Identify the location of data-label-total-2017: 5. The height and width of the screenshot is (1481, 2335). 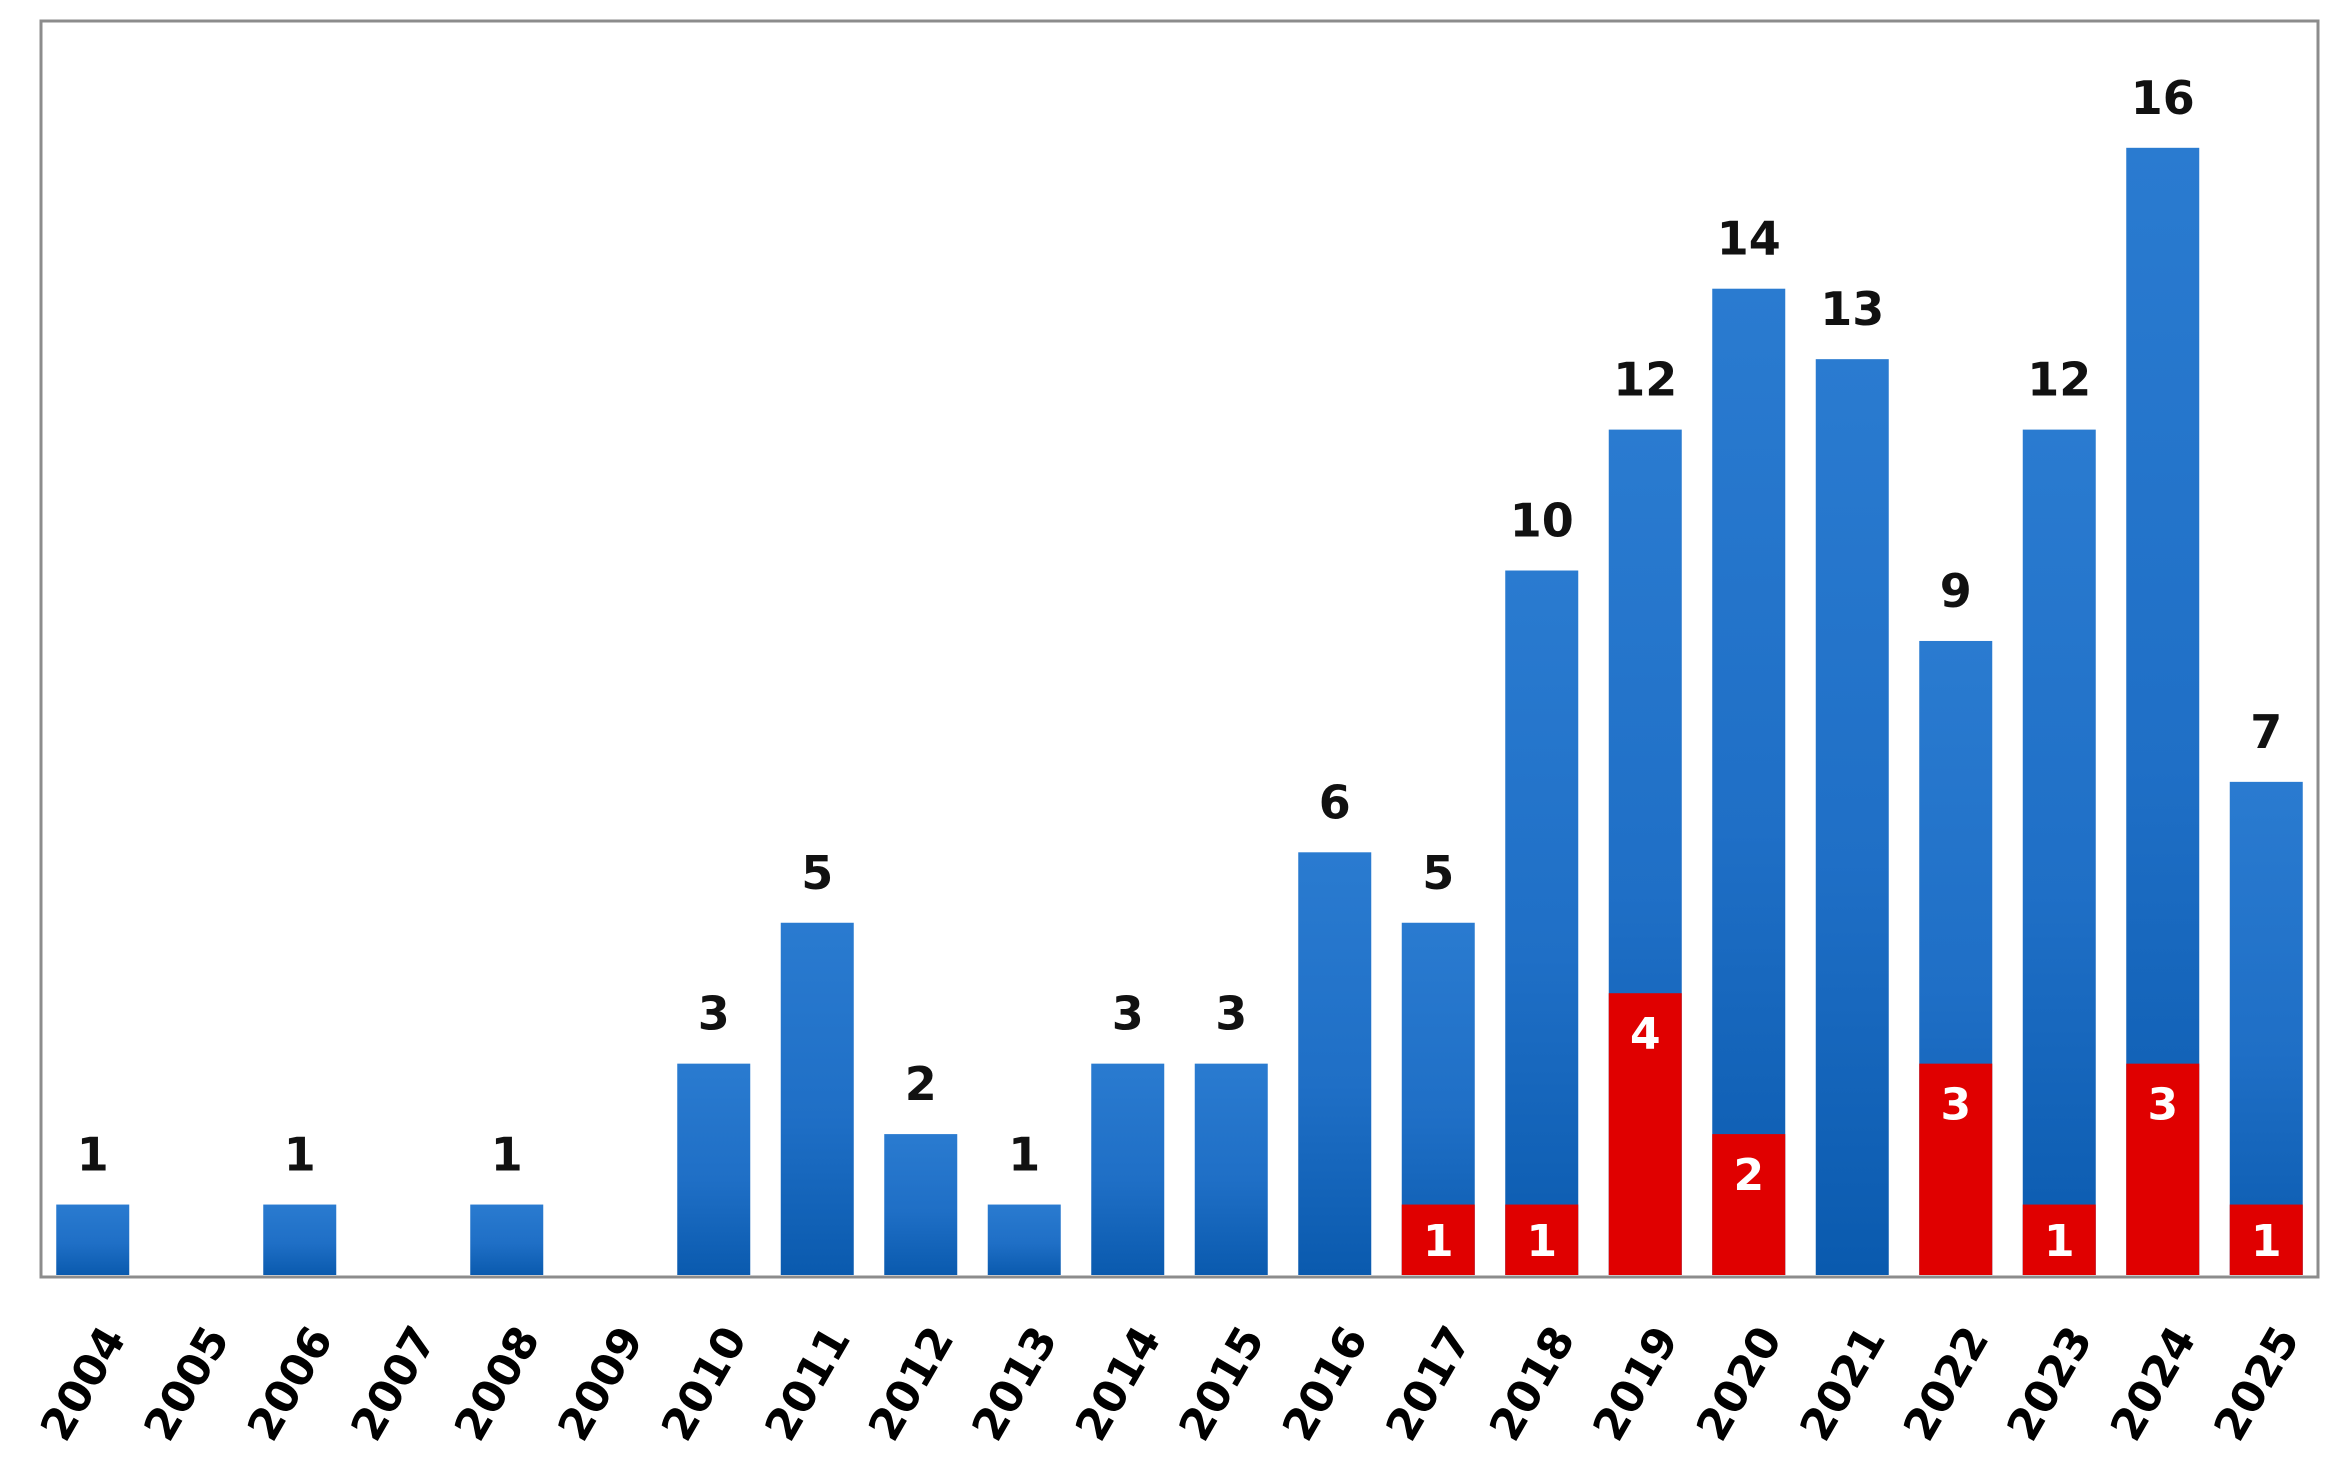
(1438, 873).